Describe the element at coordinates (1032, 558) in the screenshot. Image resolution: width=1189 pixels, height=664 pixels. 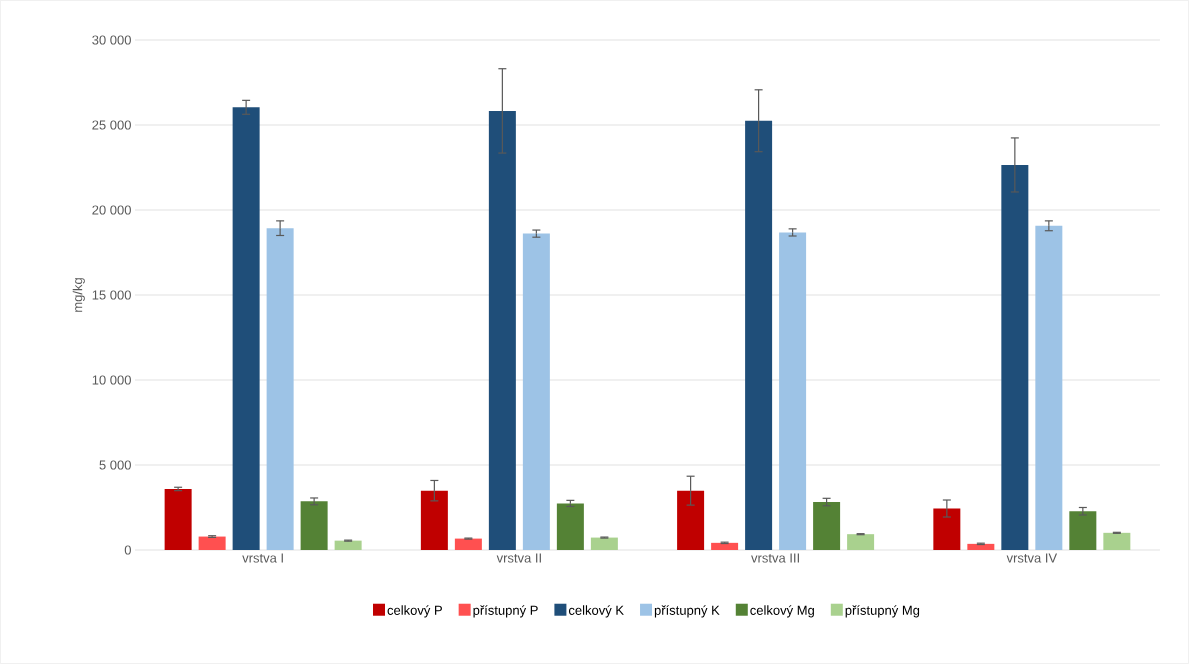
I see `x-tick-label: vrstva IV` at that location.